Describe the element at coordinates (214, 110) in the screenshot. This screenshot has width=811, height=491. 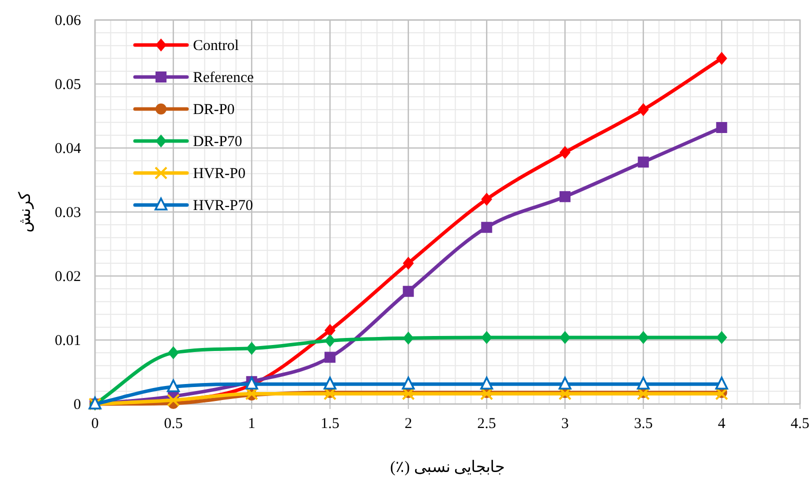
I see `legend-label: DR-P0` at that location.